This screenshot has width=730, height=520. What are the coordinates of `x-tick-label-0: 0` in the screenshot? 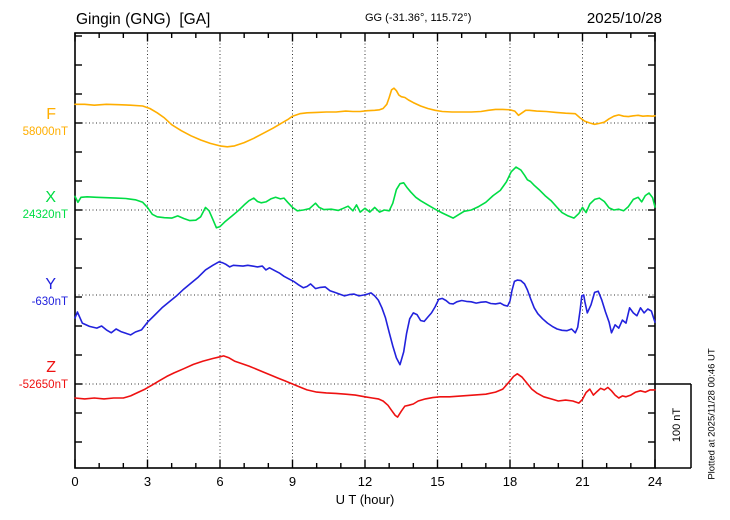 It's located at (75, 481).